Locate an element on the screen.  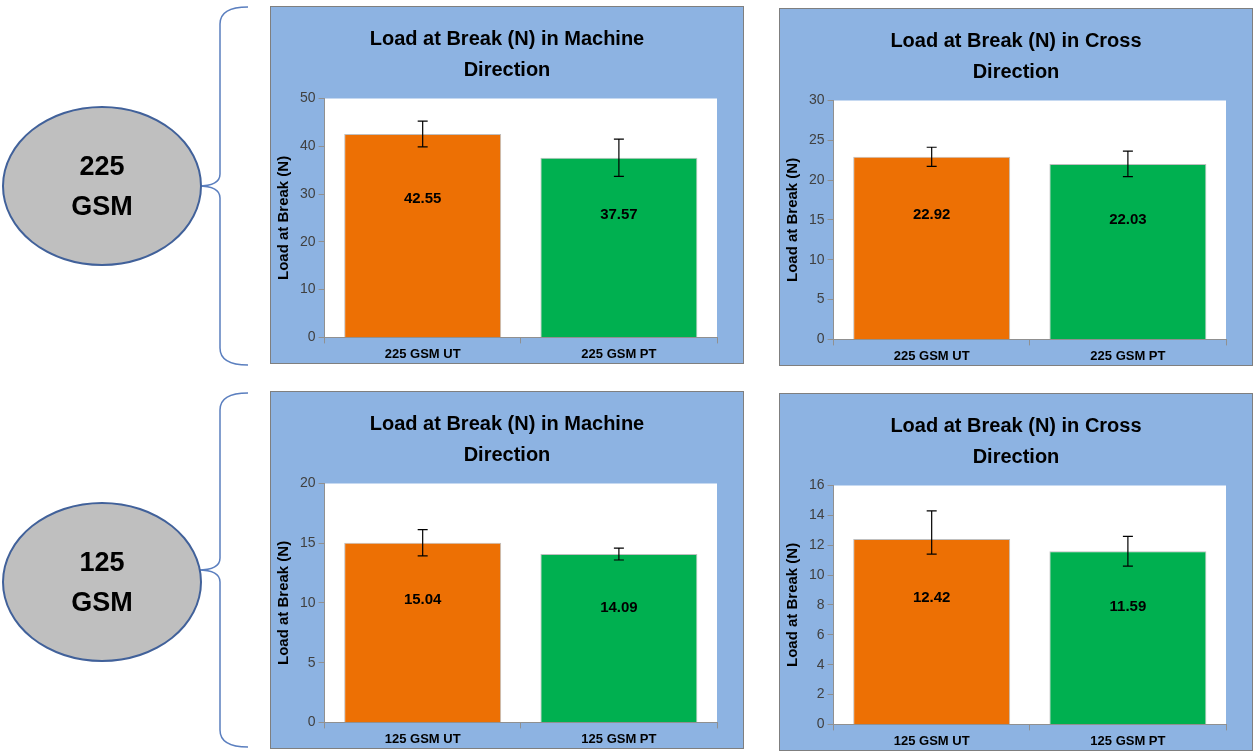
y-tick-label: 4 is located at coordinates (820, 663).